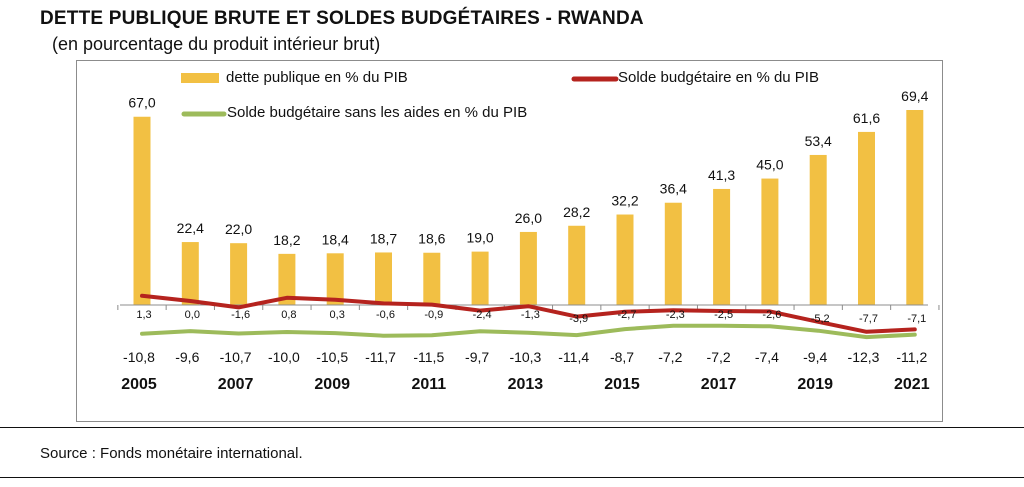 The height and width of the screenshot is (487, 1024). I want to click on debt-value-label: 18,2, so click(286, 240).